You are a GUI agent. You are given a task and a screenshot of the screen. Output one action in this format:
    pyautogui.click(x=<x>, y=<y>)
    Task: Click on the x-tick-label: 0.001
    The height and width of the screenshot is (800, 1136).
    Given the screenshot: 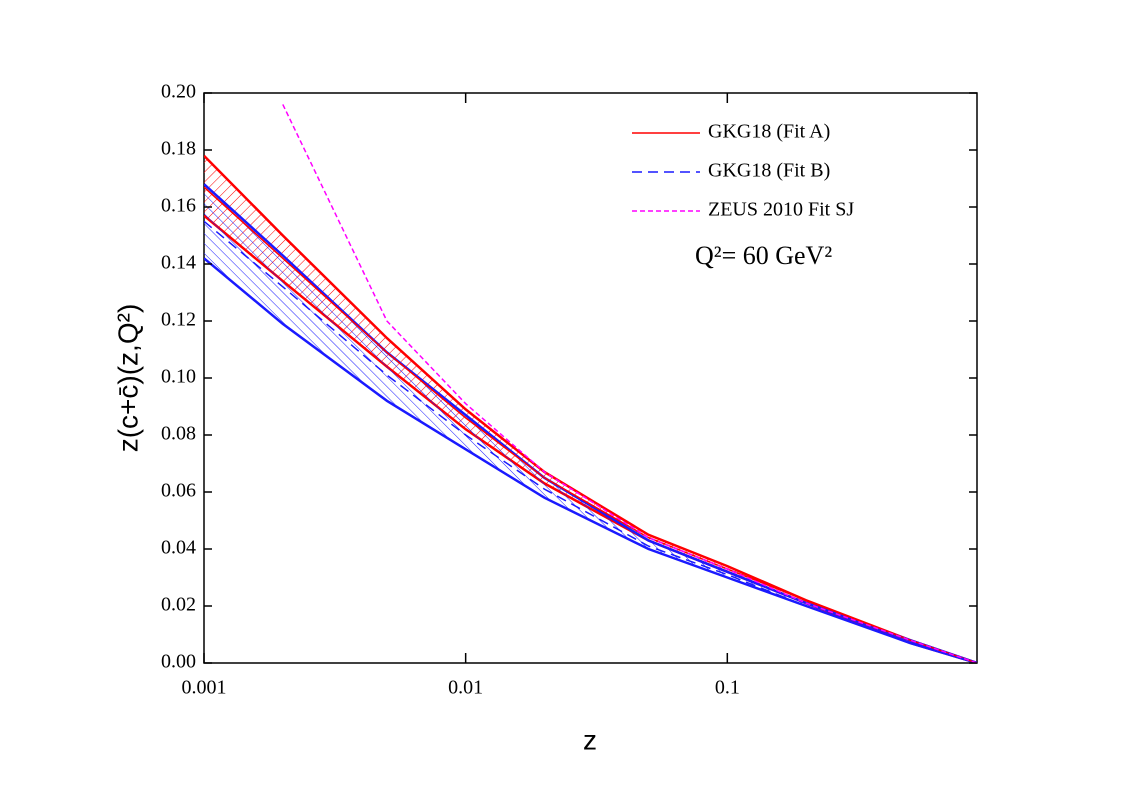 What is the action you would take?
    pyautogui.click(x=204, y=688)
    